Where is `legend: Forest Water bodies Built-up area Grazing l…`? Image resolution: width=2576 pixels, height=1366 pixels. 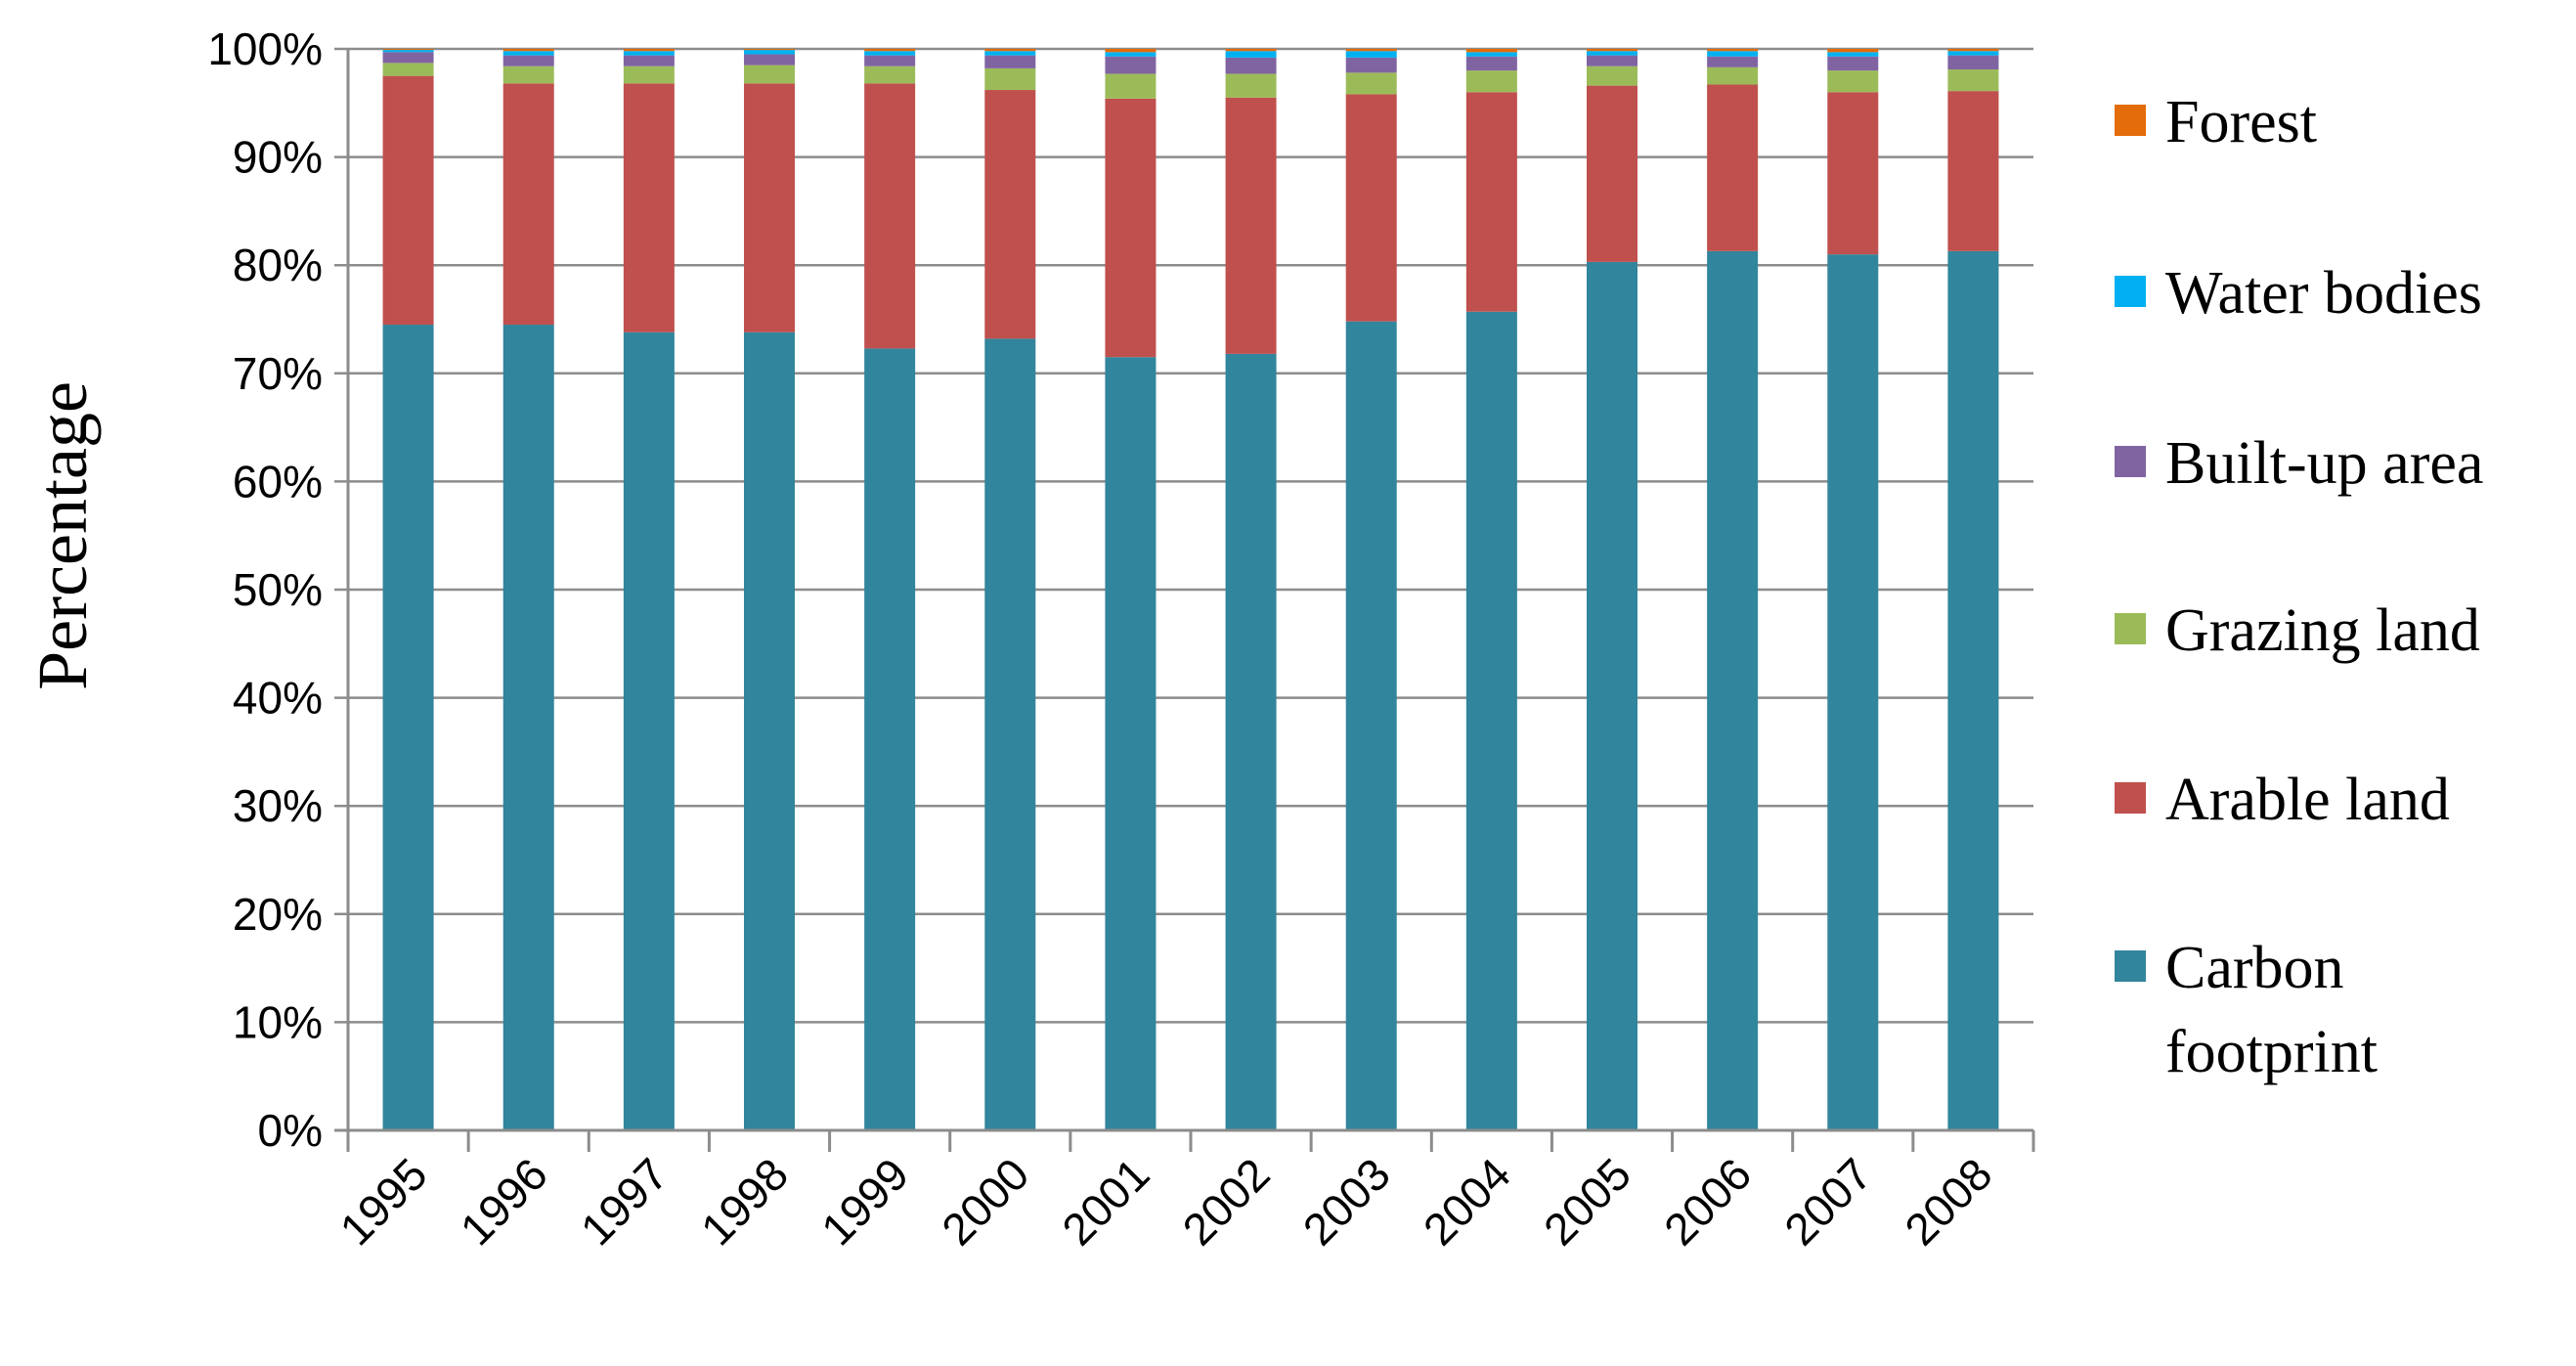 legend: Forest Water bodies Built-up area Grazing l… is located at coordinates (2299, 587).